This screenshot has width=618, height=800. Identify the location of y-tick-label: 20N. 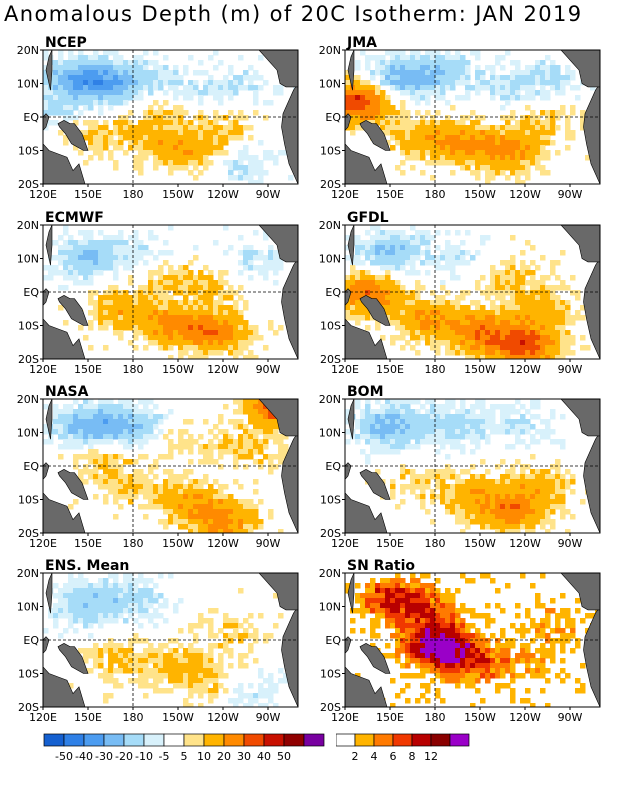
(28, 399).